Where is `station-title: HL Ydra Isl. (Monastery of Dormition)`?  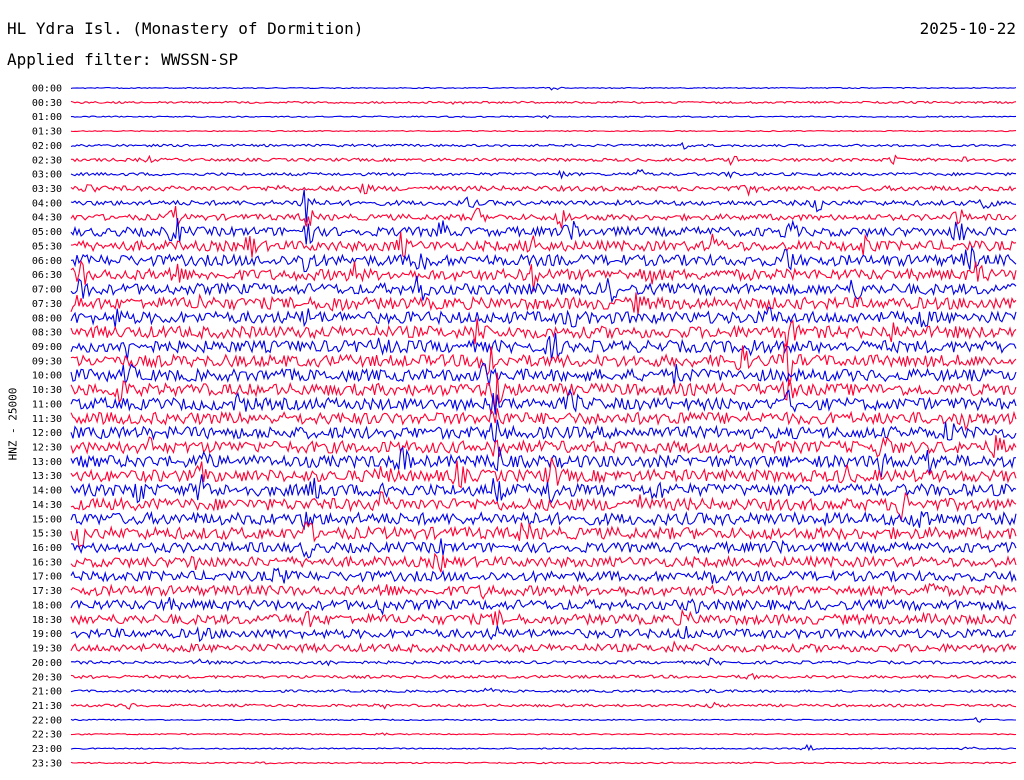 station-title: HL Ydra Isl. (Monastery of Dormition) is located at coordinates (185, 28).